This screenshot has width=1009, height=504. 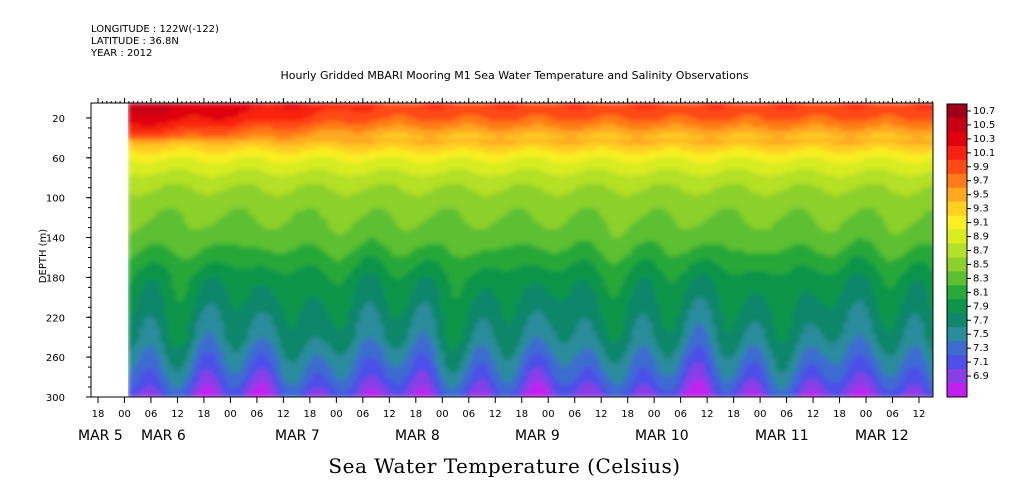 I want to click on year-label: YEAR : 2012, so click(x=121, y=54).